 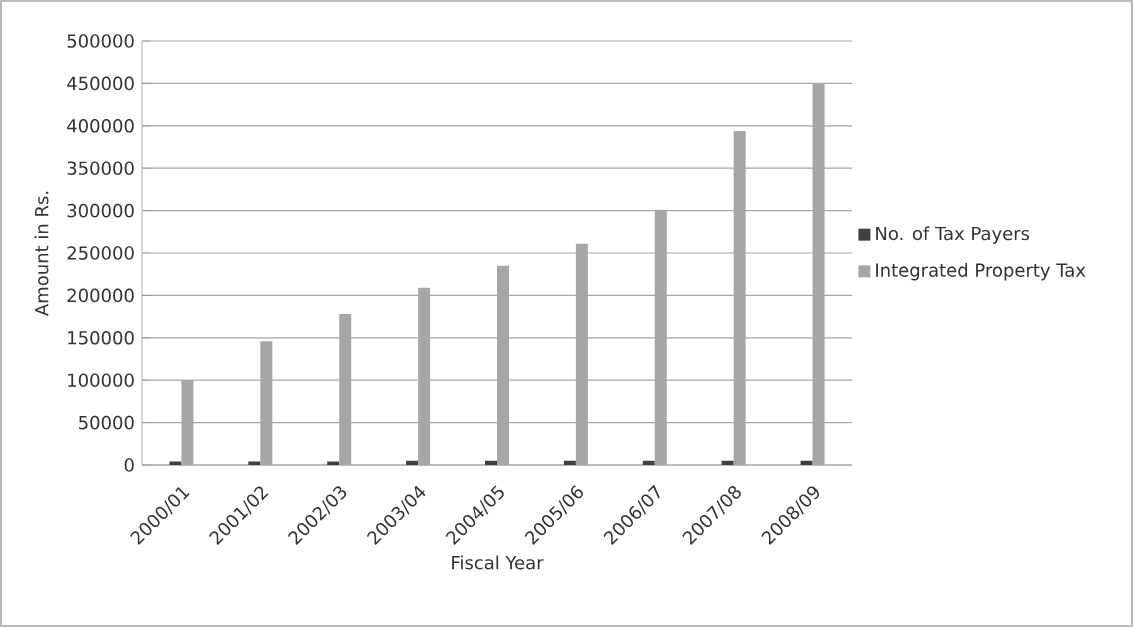 What do you see at coordinates (100, 168) in the screenshot?
I see `y-tick-label: 350000` at bounding box center [100, 168].